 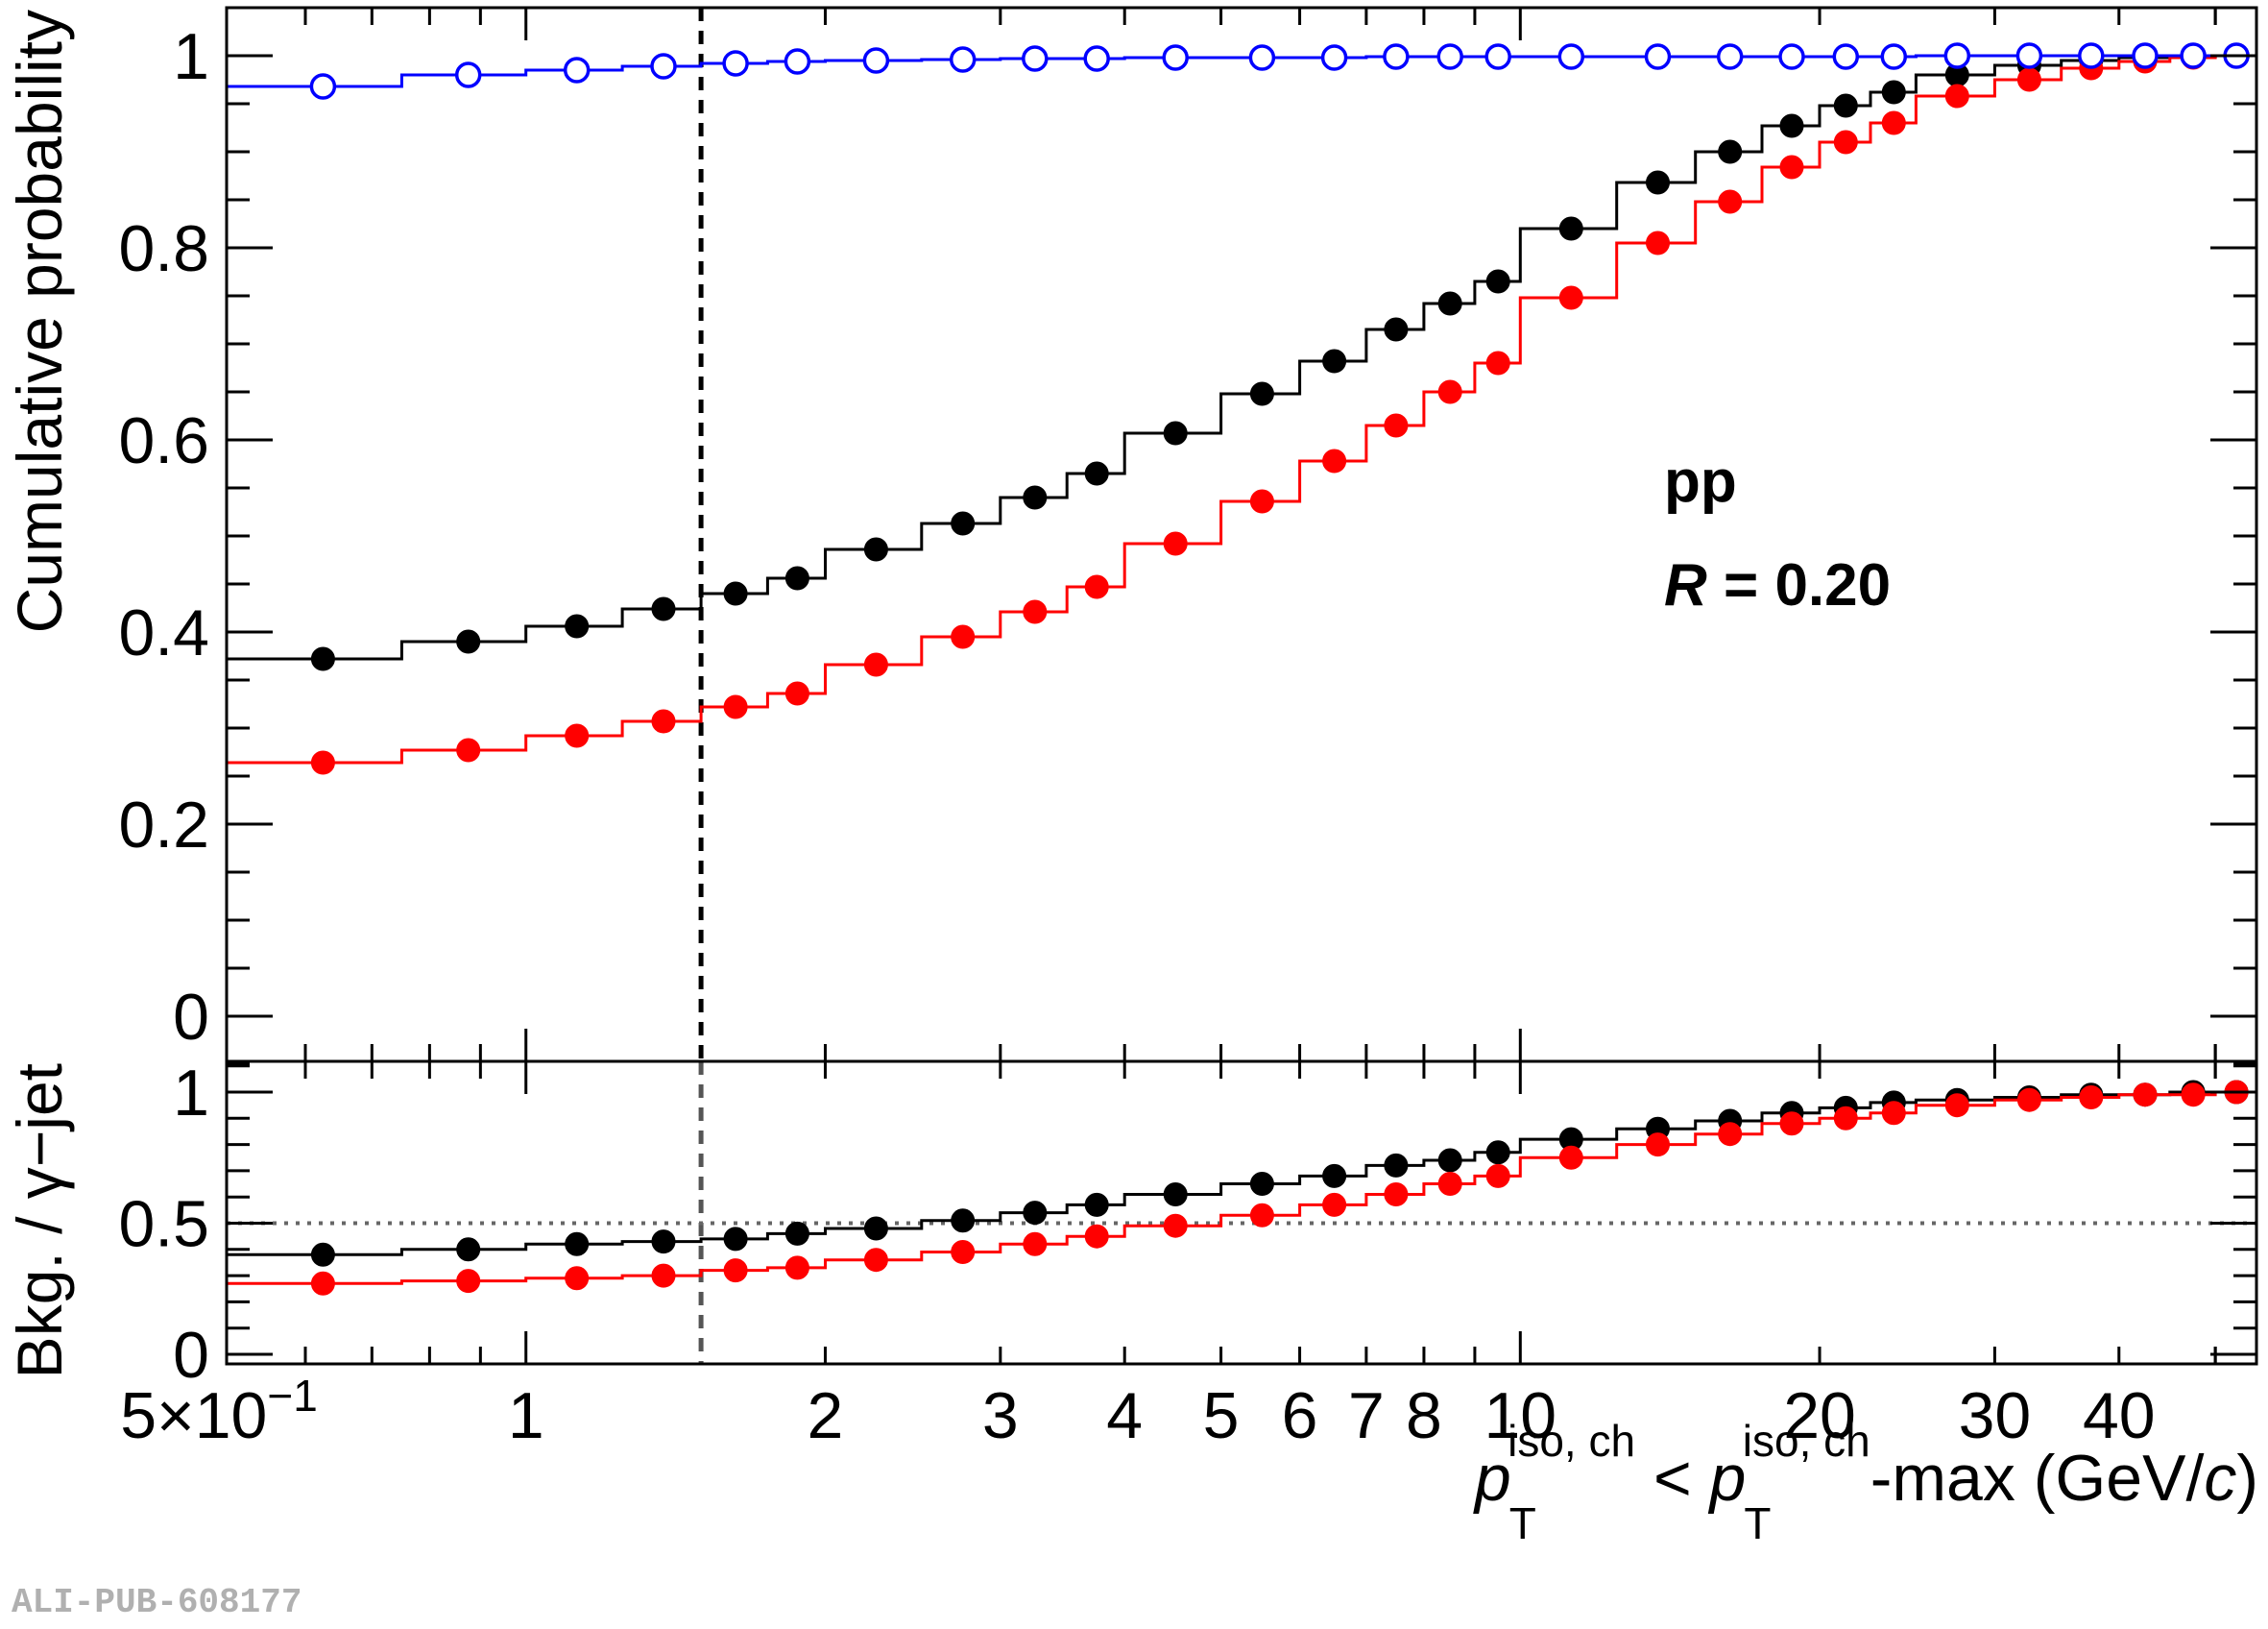 I want to click on xtick-label: 8, so click(x=1424, y=1415).